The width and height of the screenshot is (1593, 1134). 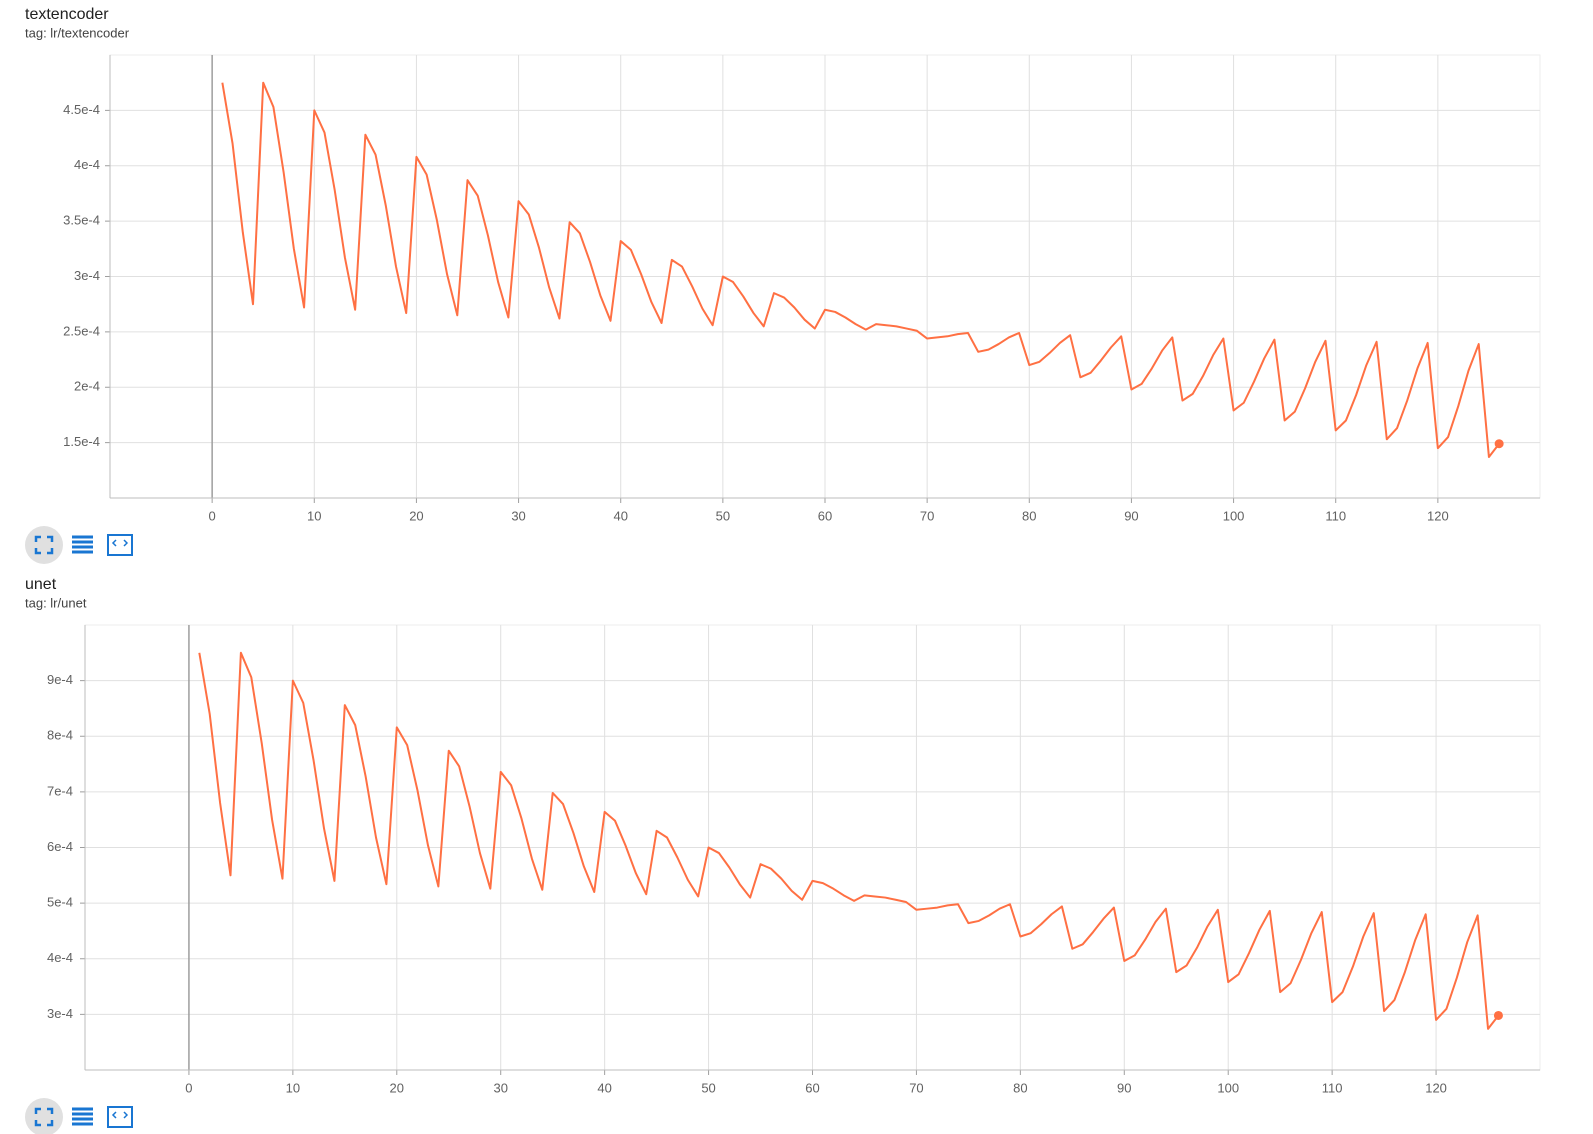 What do you see at coordinates (67, 14) in the screenshot?
I see `chart-title: textencoder` at bounding box center [67, 14].